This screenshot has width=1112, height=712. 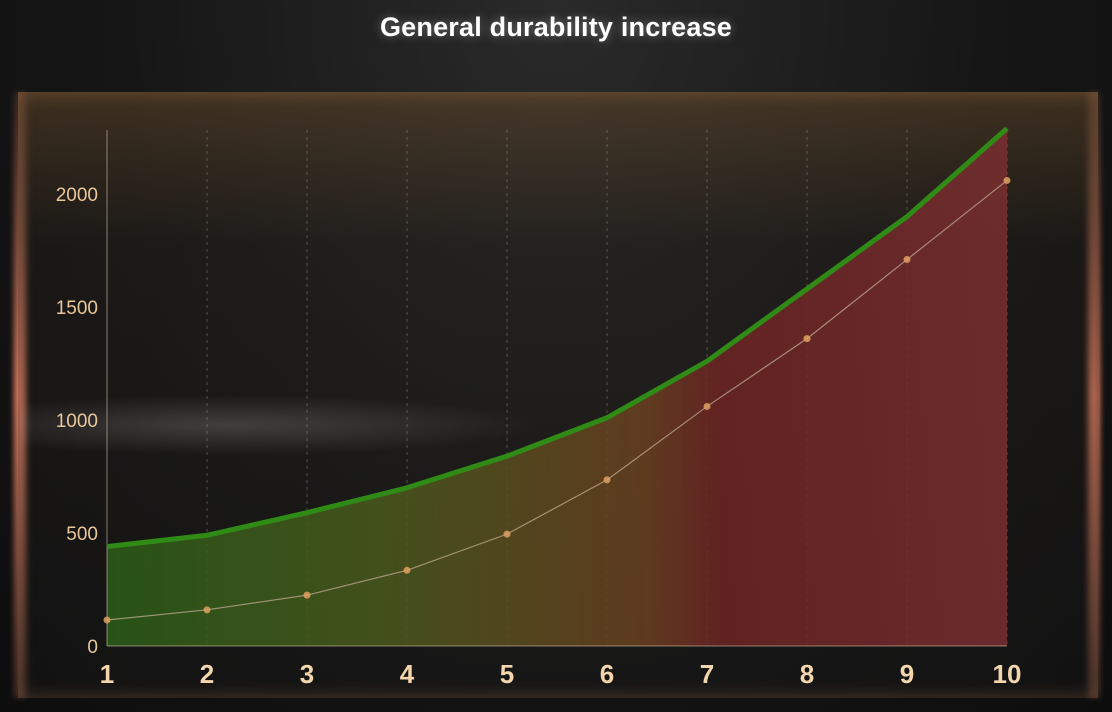 What do you see at coordinates (92, 647) in the screenshot?
I see `y-tick-label-0: 0` at bounding box center [92, 647].